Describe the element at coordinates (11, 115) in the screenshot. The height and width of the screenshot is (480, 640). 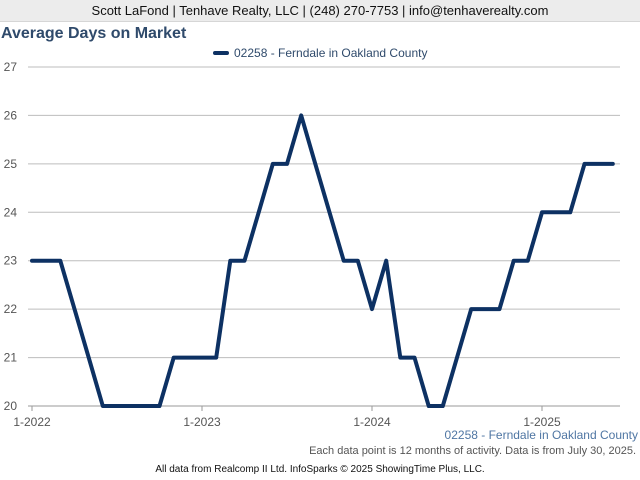
I see `y-tick-label: 26` at that location.